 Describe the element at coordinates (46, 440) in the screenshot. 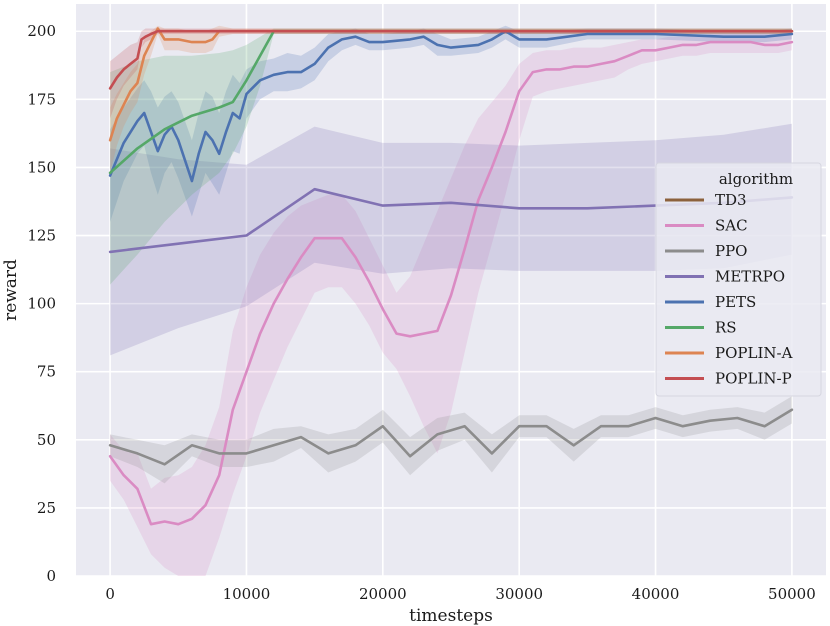

I see `y-tick-label: 50` at that location.